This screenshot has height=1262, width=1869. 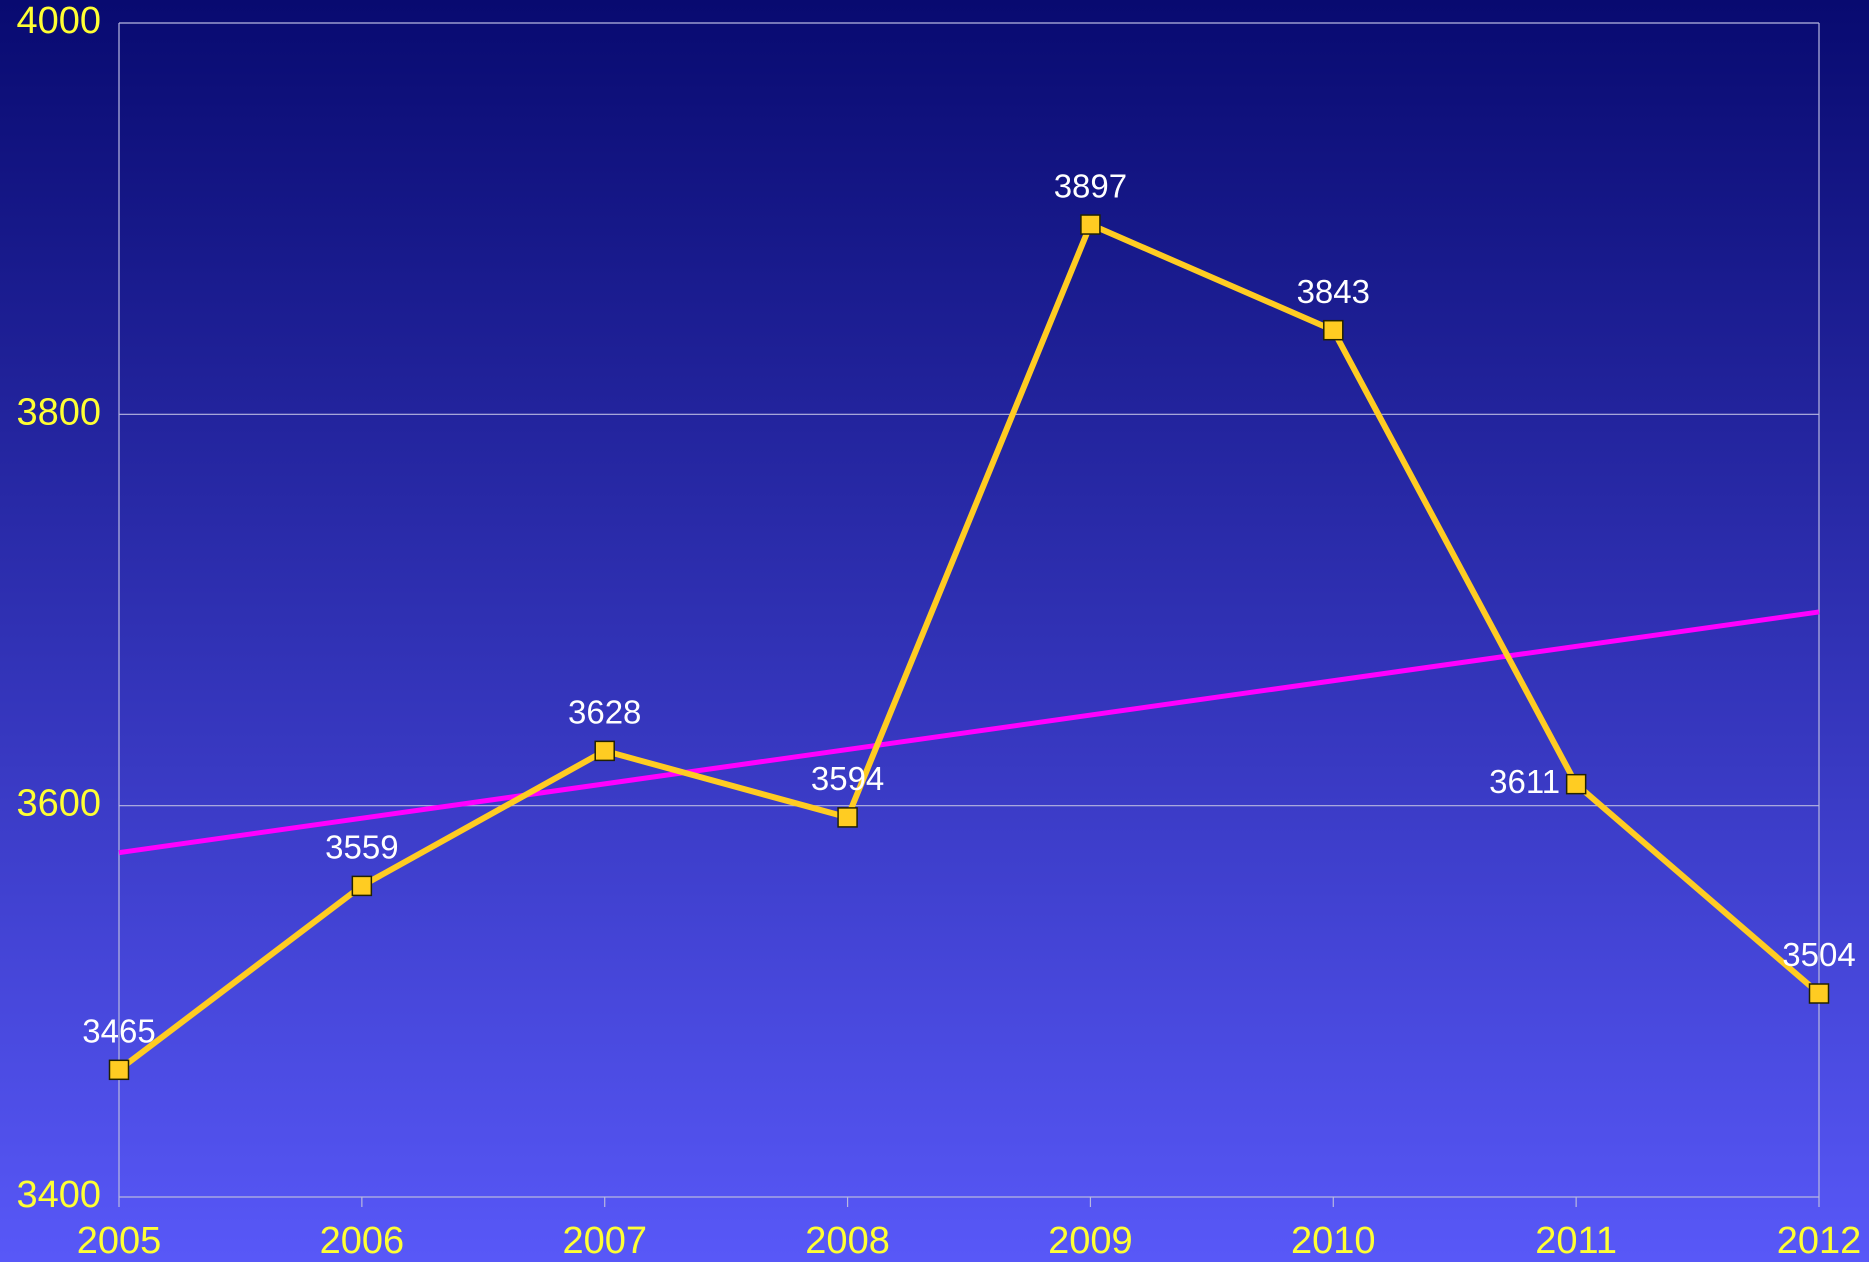 What do you see at coordinates (1576, 1241) in the screenshot?
I see `x-tick-label: 2011` at bounding box center [1576, 1241].